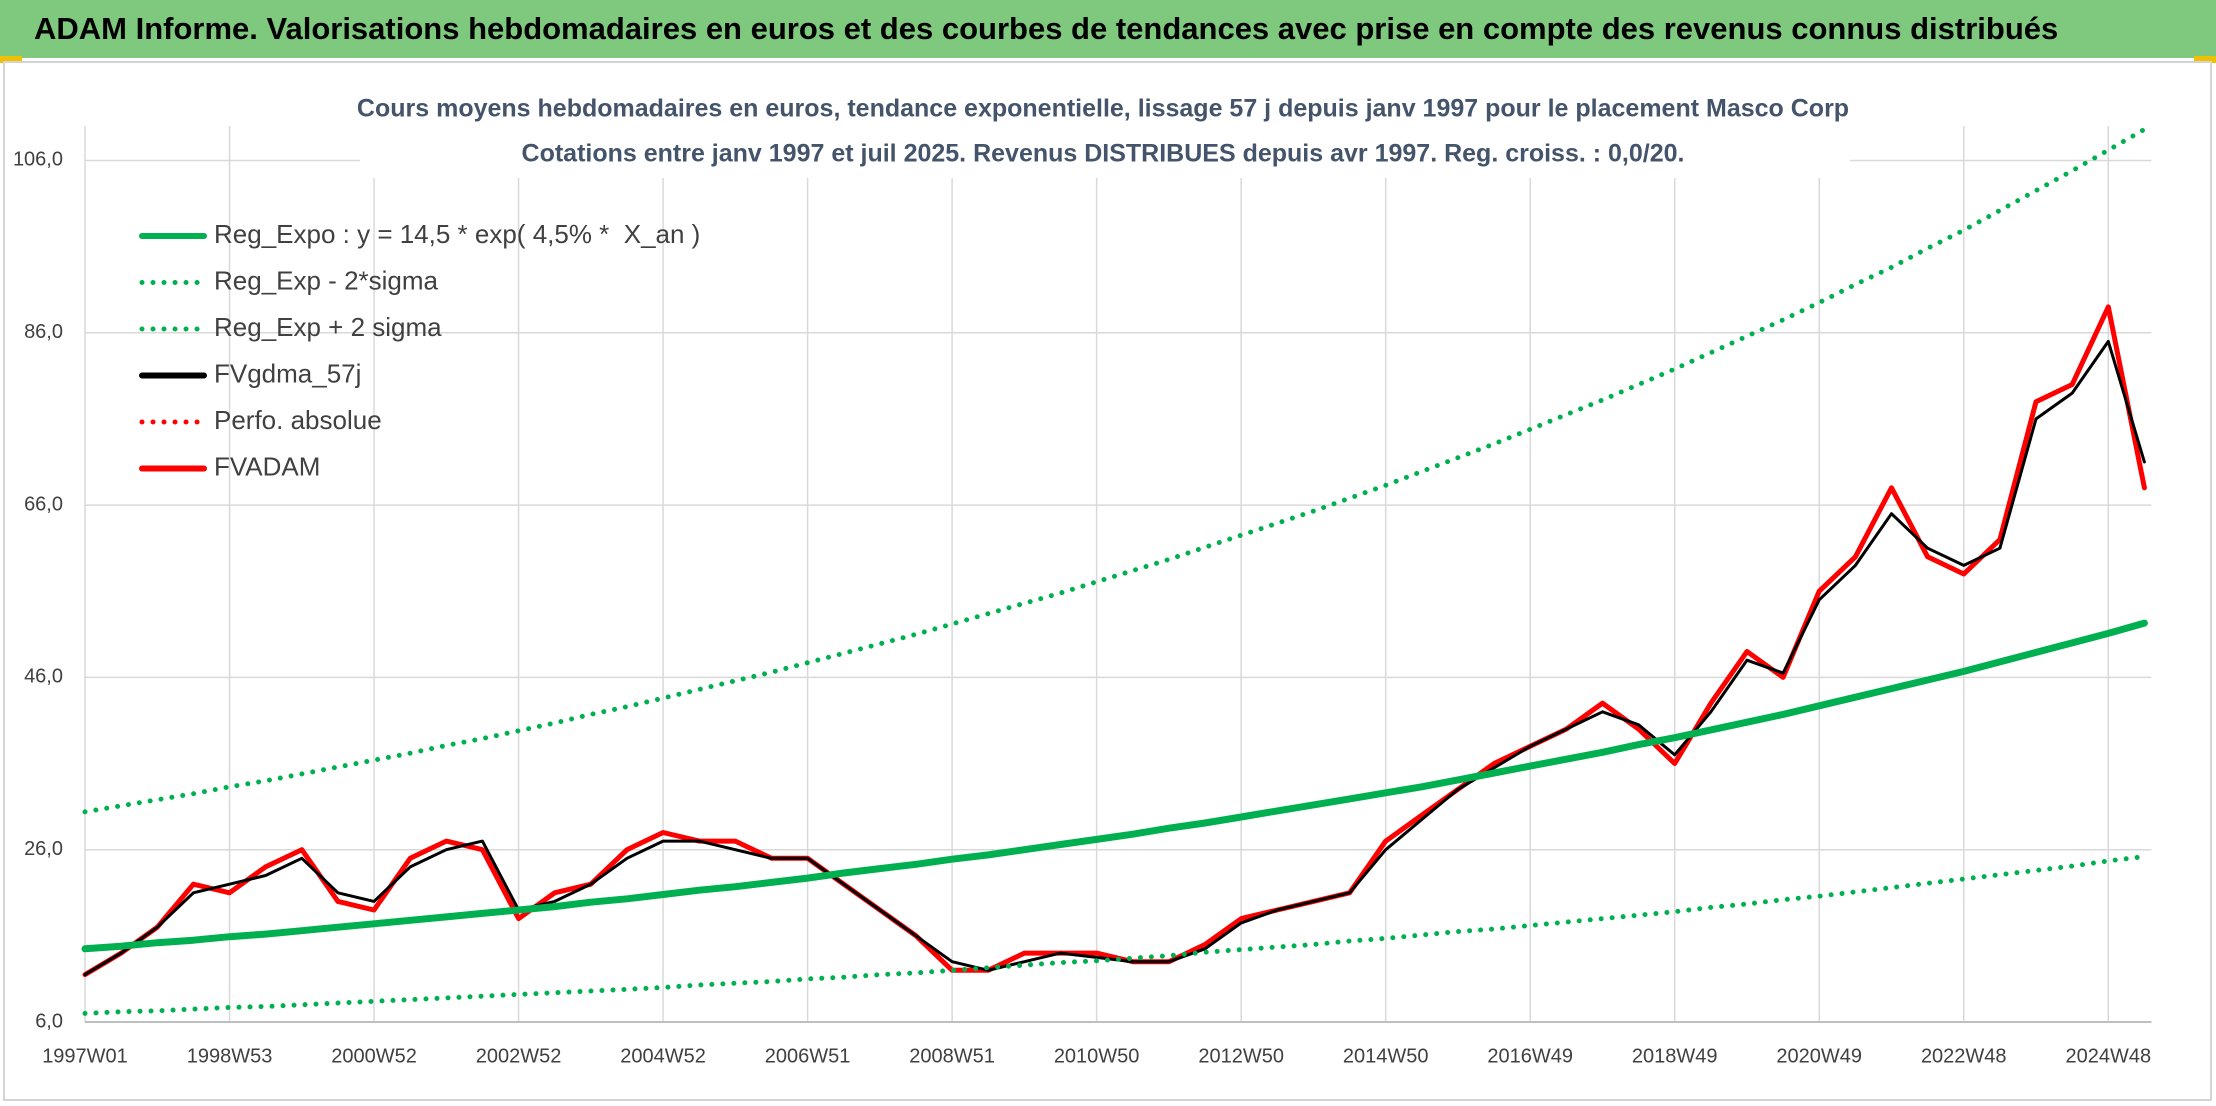 The image size is (2216, 1106). What do you see at coordinates (287, 373) in the screenshot?
I see `legend-label: FVgdma_57j` at bounding box center [287, 373].